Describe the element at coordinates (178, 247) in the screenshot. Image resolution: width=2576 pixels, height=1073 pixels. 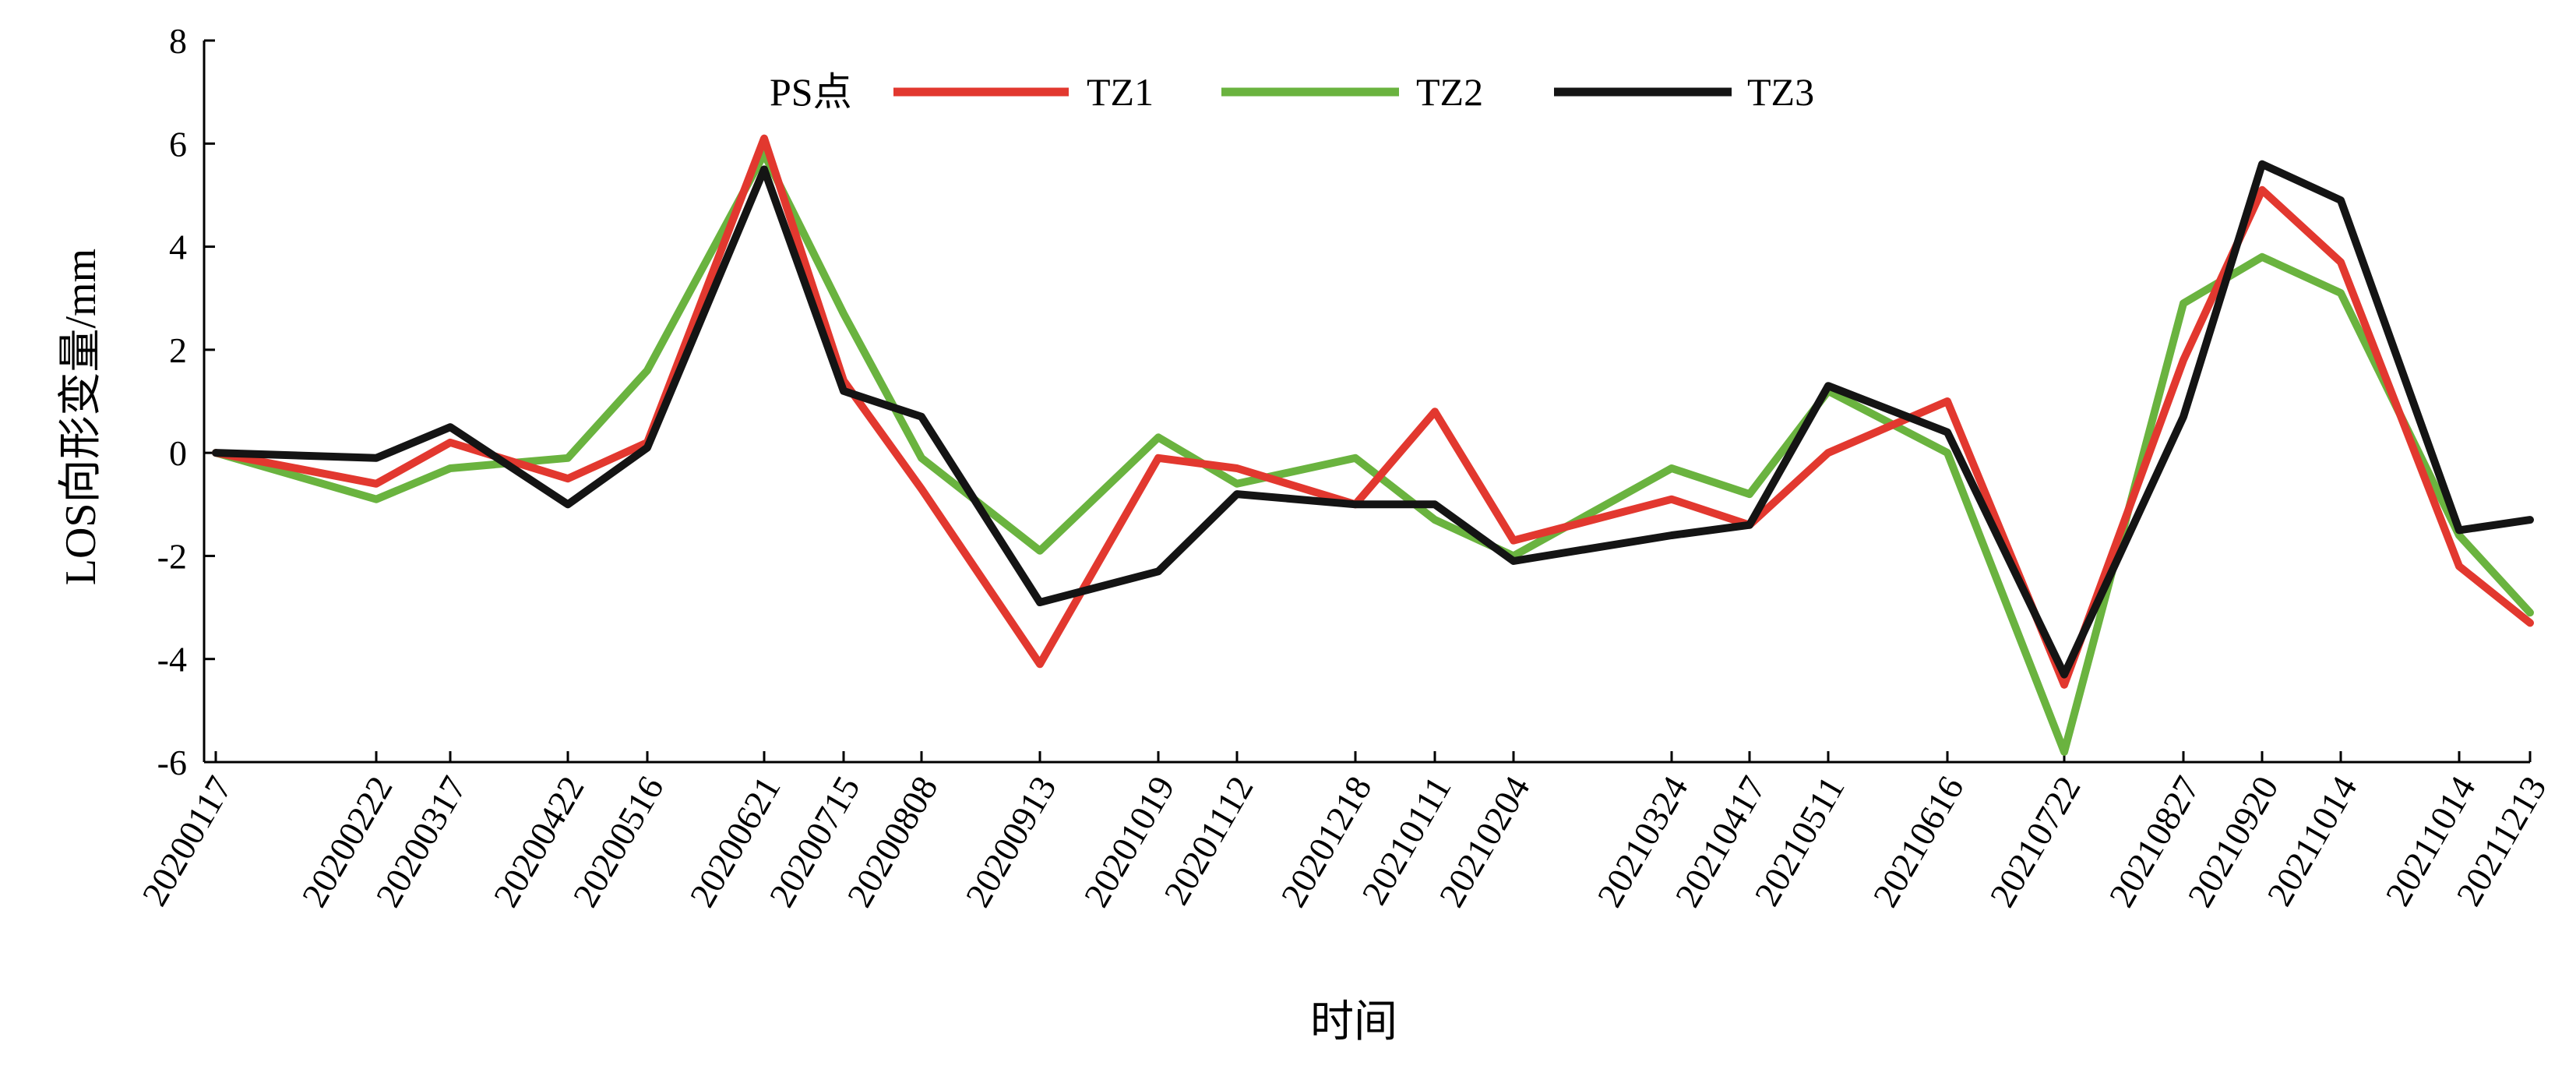
I see `y-tick-label: 4` at that location.